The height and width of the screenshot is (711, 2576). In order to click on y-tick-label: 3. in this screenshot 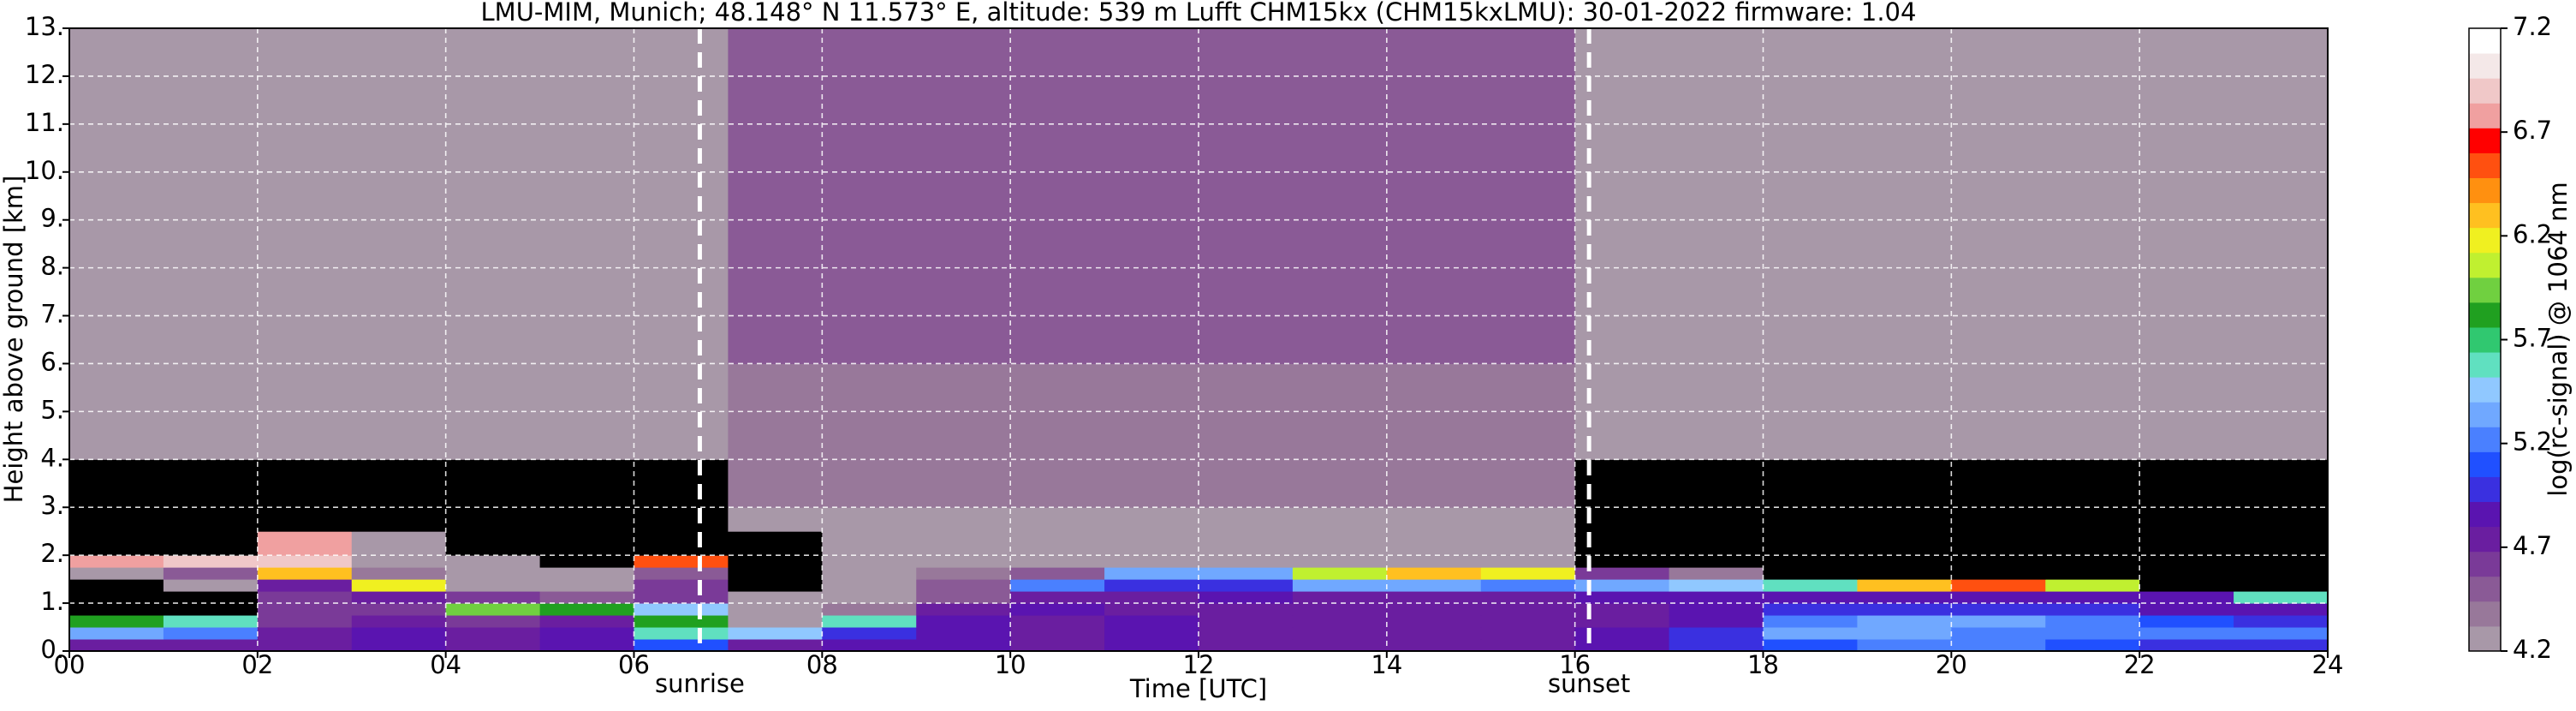, I will do `click(52, 505)`.